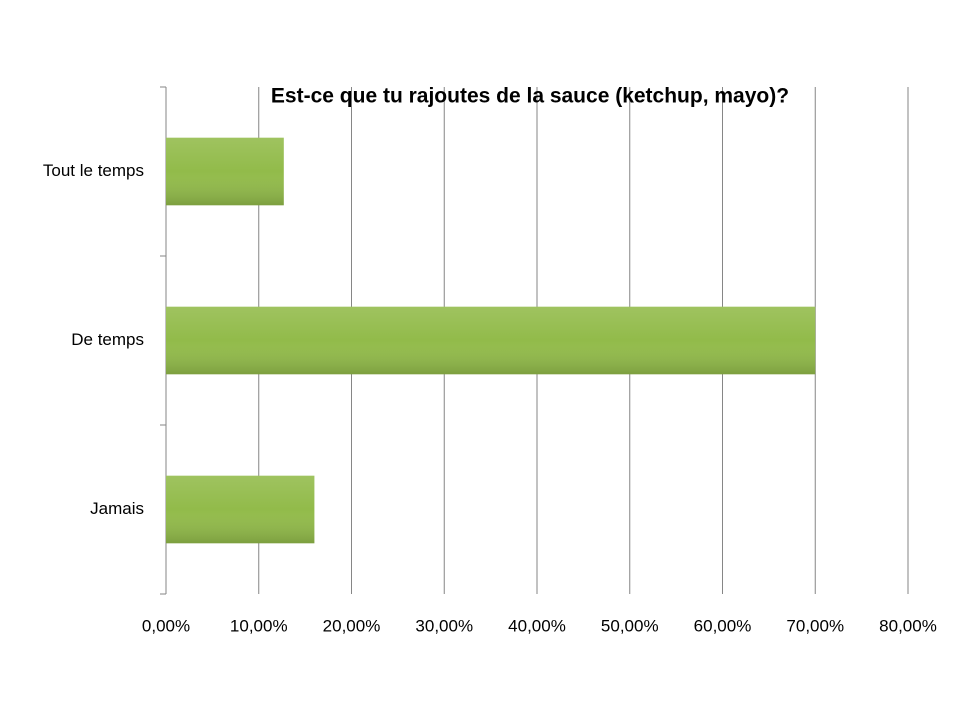 The height and width of the screenshot is (720, 960). I want to click on x-tick-label: 30,00%, so click(444, 625).